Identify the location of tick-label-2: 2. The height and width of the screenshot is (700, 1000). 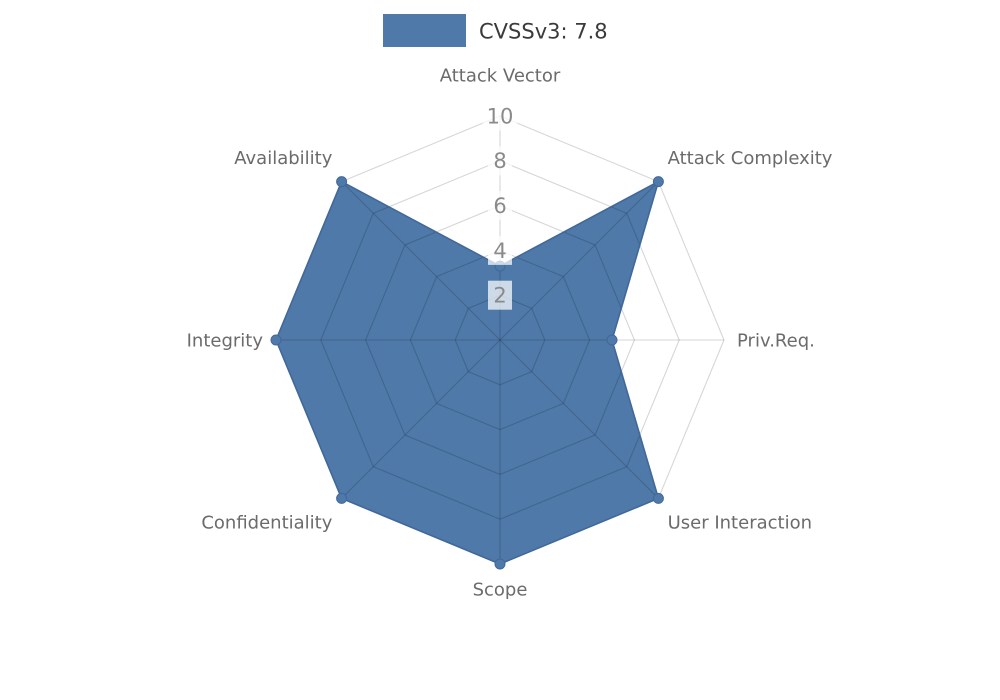
(499, 296).